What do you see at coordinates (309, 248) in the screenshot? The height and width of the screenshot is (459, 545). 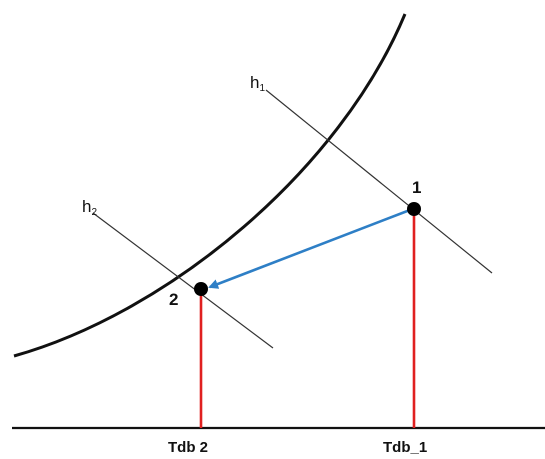 I see `process-arrow` at bounding box center [309, 248].